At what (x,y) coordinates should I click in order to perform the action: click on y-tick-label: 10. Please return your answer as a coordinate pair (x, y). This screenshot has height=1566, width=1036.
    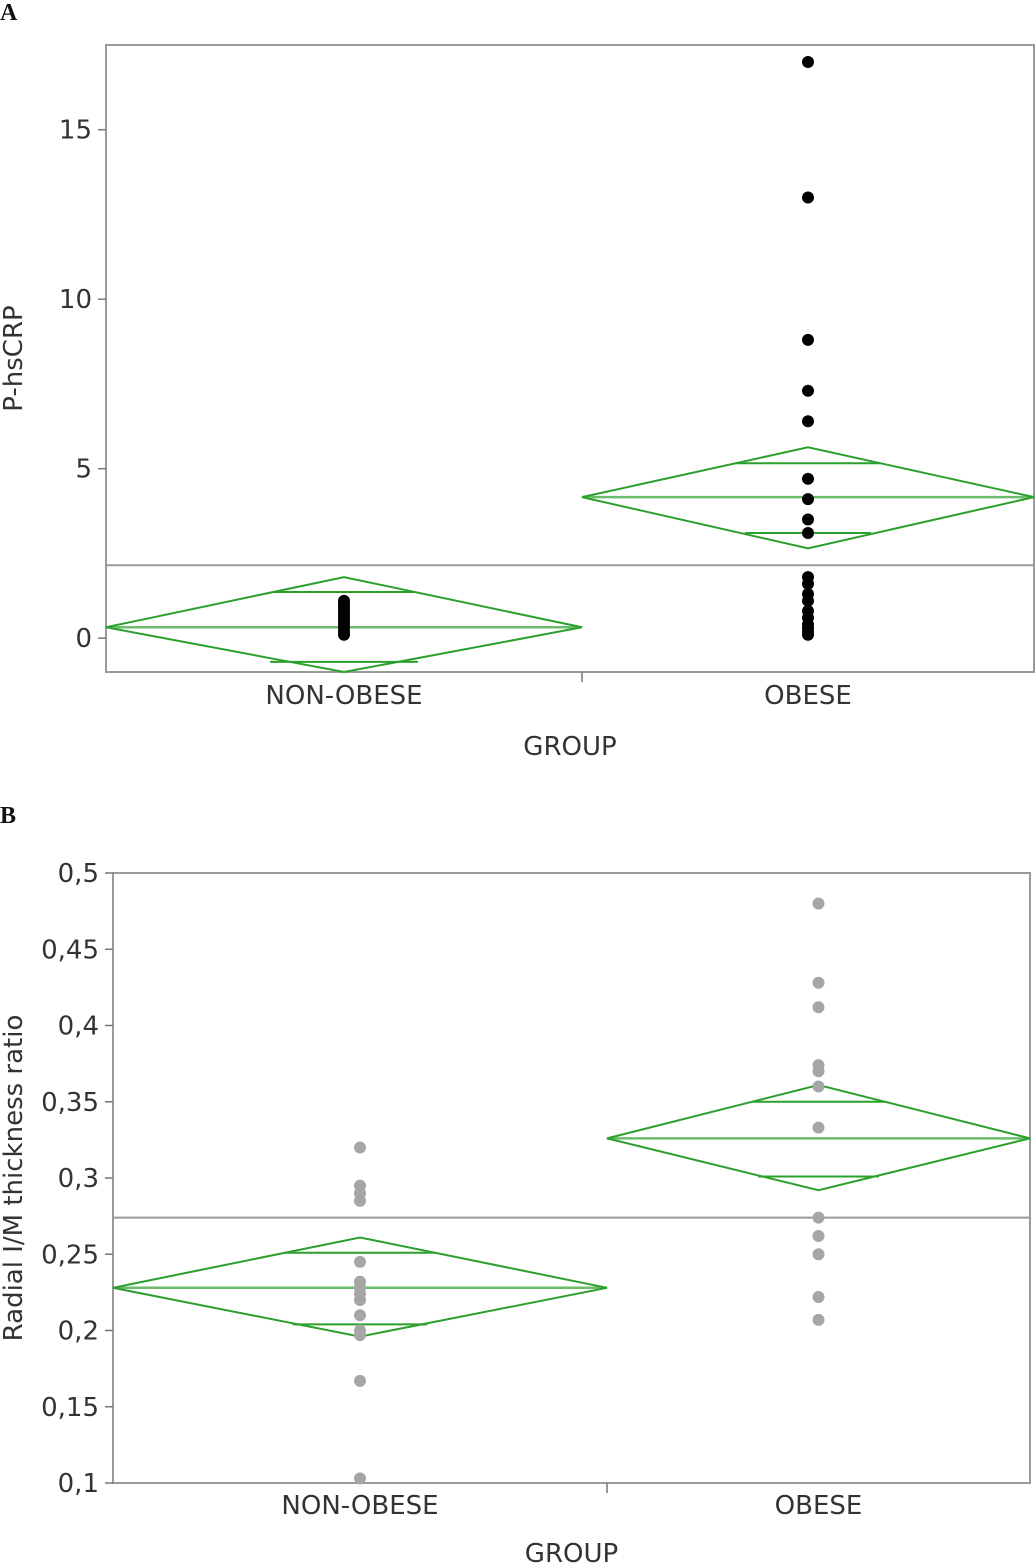
    Looking at the image, I should click on (75, 300).